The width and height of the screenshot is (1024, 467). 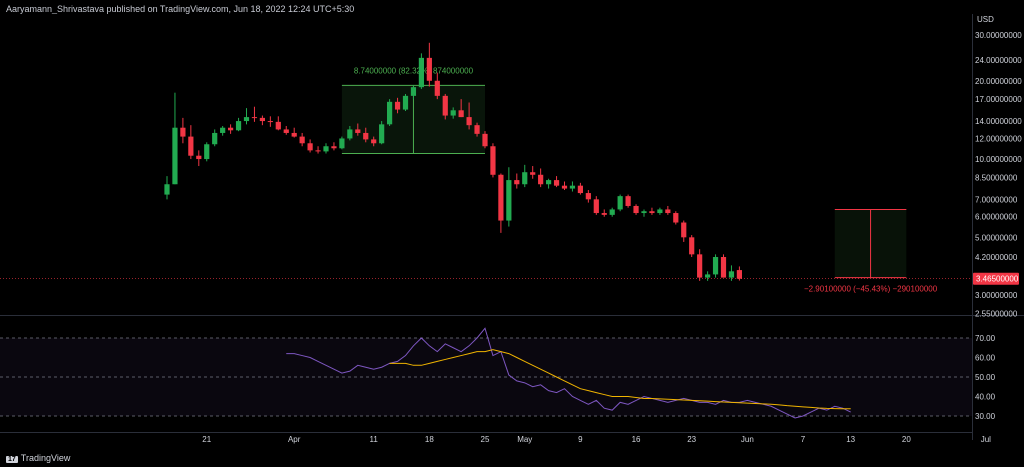 What do you see at coordinates (985, 338) in the screenshot?
I see `rsi-y-tick-label: 70.00` at bounding box center [985, 338].